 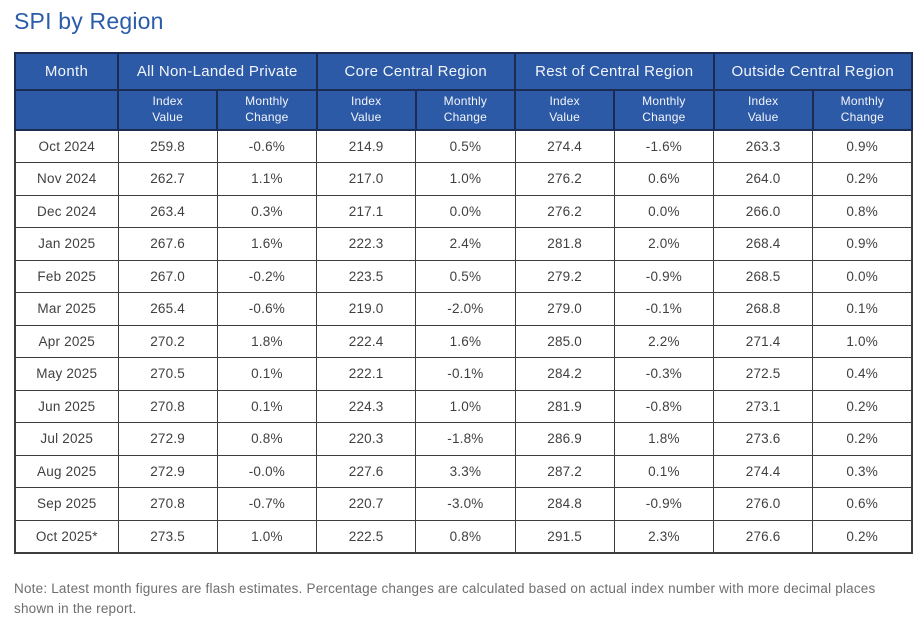 What do you see at coordinates (167, 536) in the screenshot?
I see `index-value-cell: 273.5` at bounding box center [167, 536].